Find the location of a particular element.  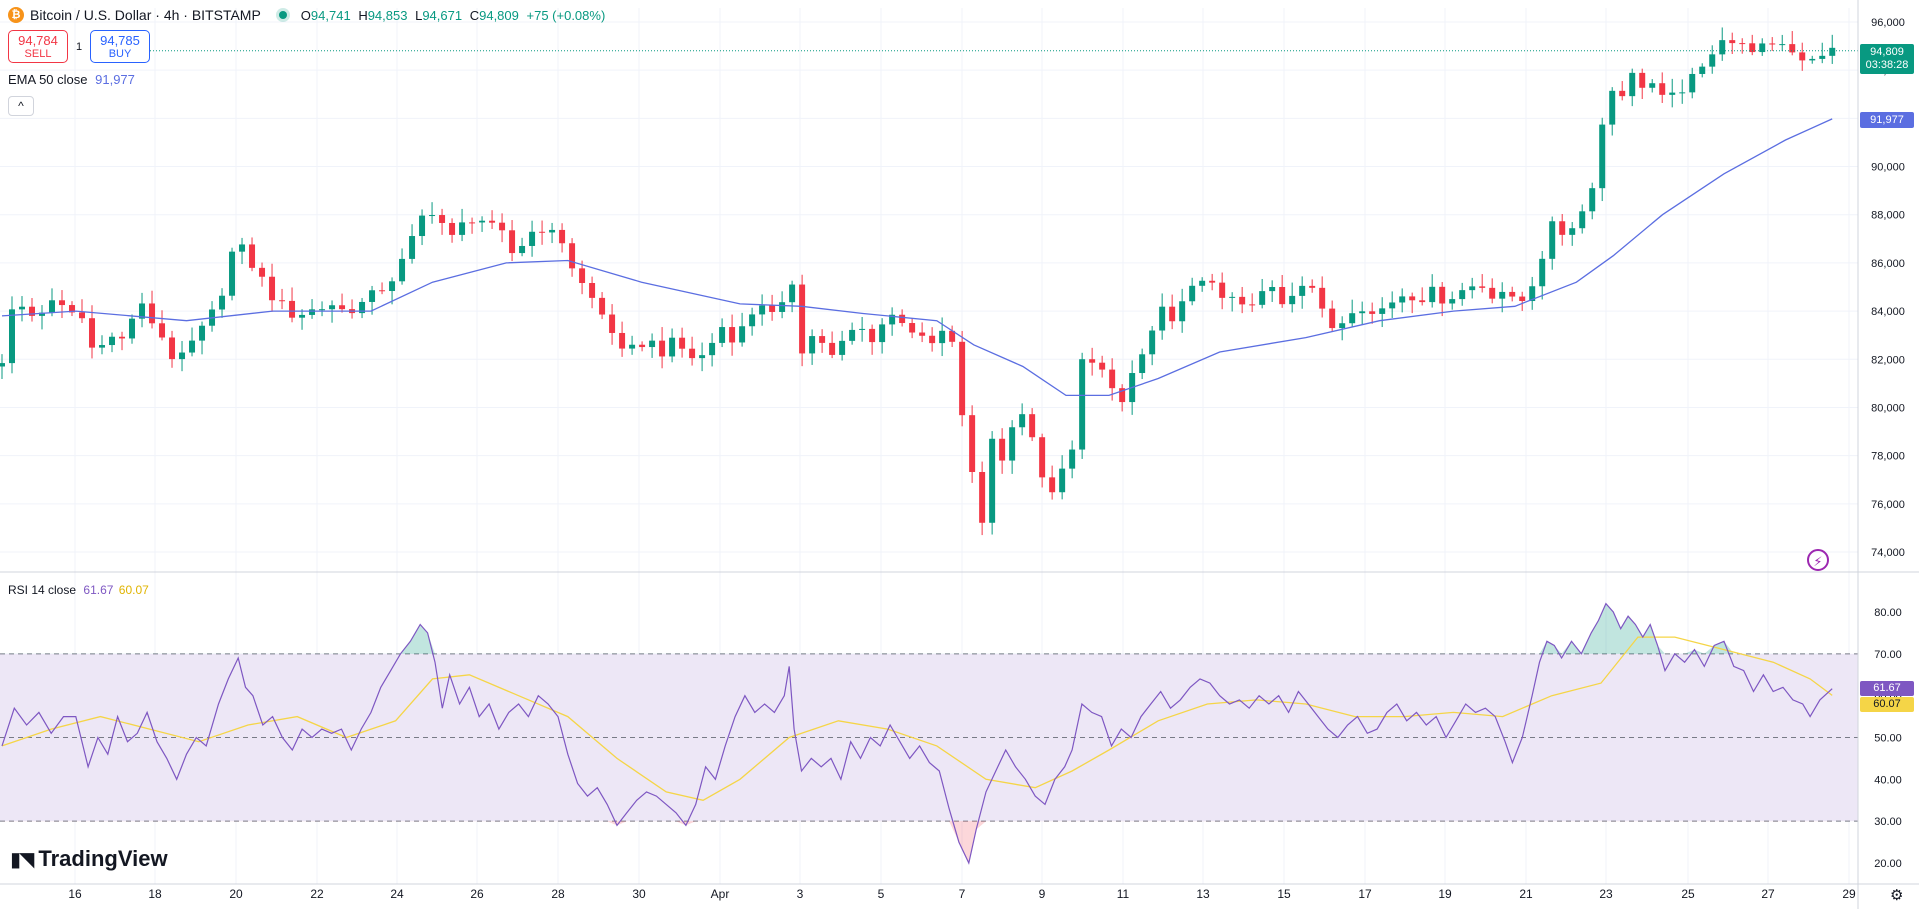

tradingview-logo: ▮◥ TradingView is located at coordinates (89, 859).